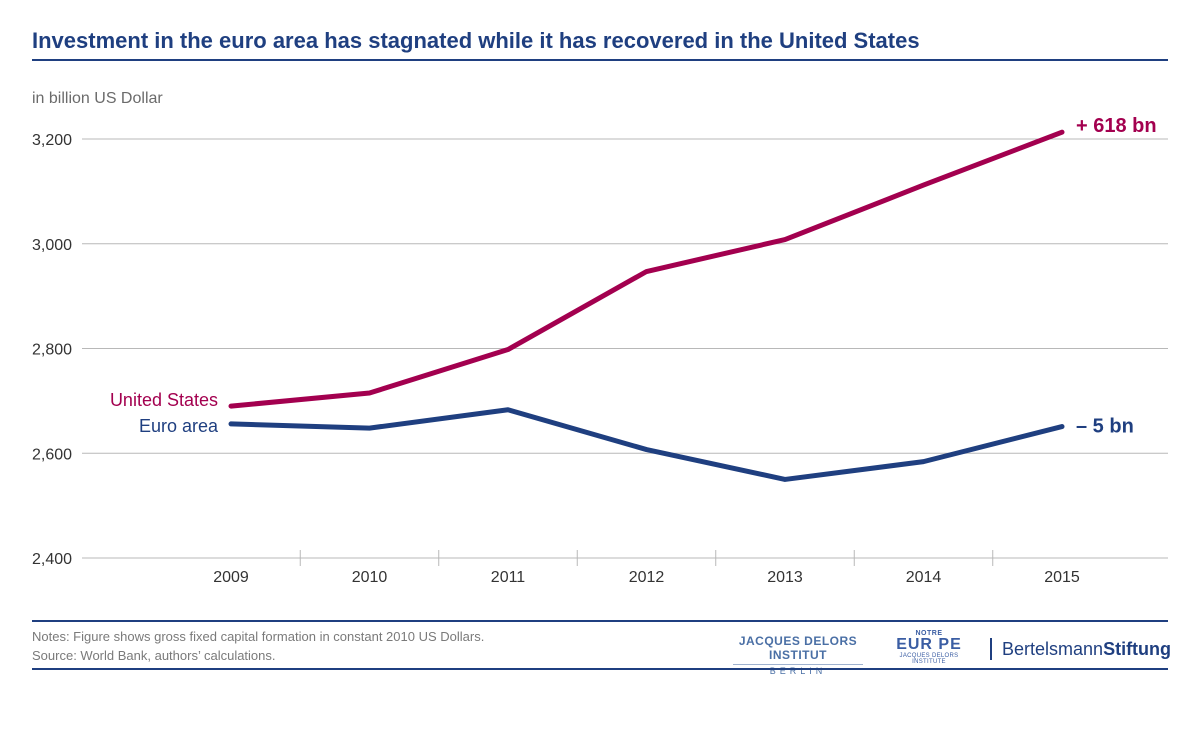  Describe the element at coordinates (785, 577) in the screenshot. I see `x-tick-label: 2013` at that location.